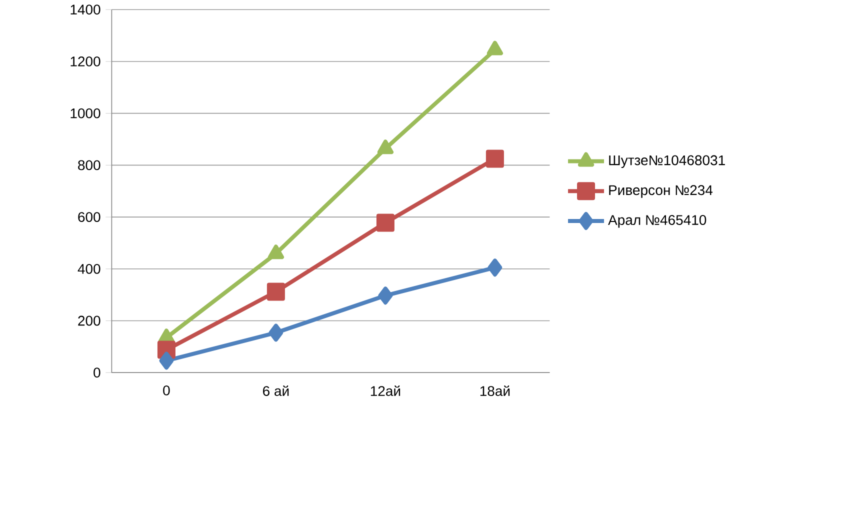 The width and height of the screenshot is (852, 528). What do you see at coordinates (166, 390) in the screenshot?
I see `x-tick-label: 0` at bounding box center [166, 390].